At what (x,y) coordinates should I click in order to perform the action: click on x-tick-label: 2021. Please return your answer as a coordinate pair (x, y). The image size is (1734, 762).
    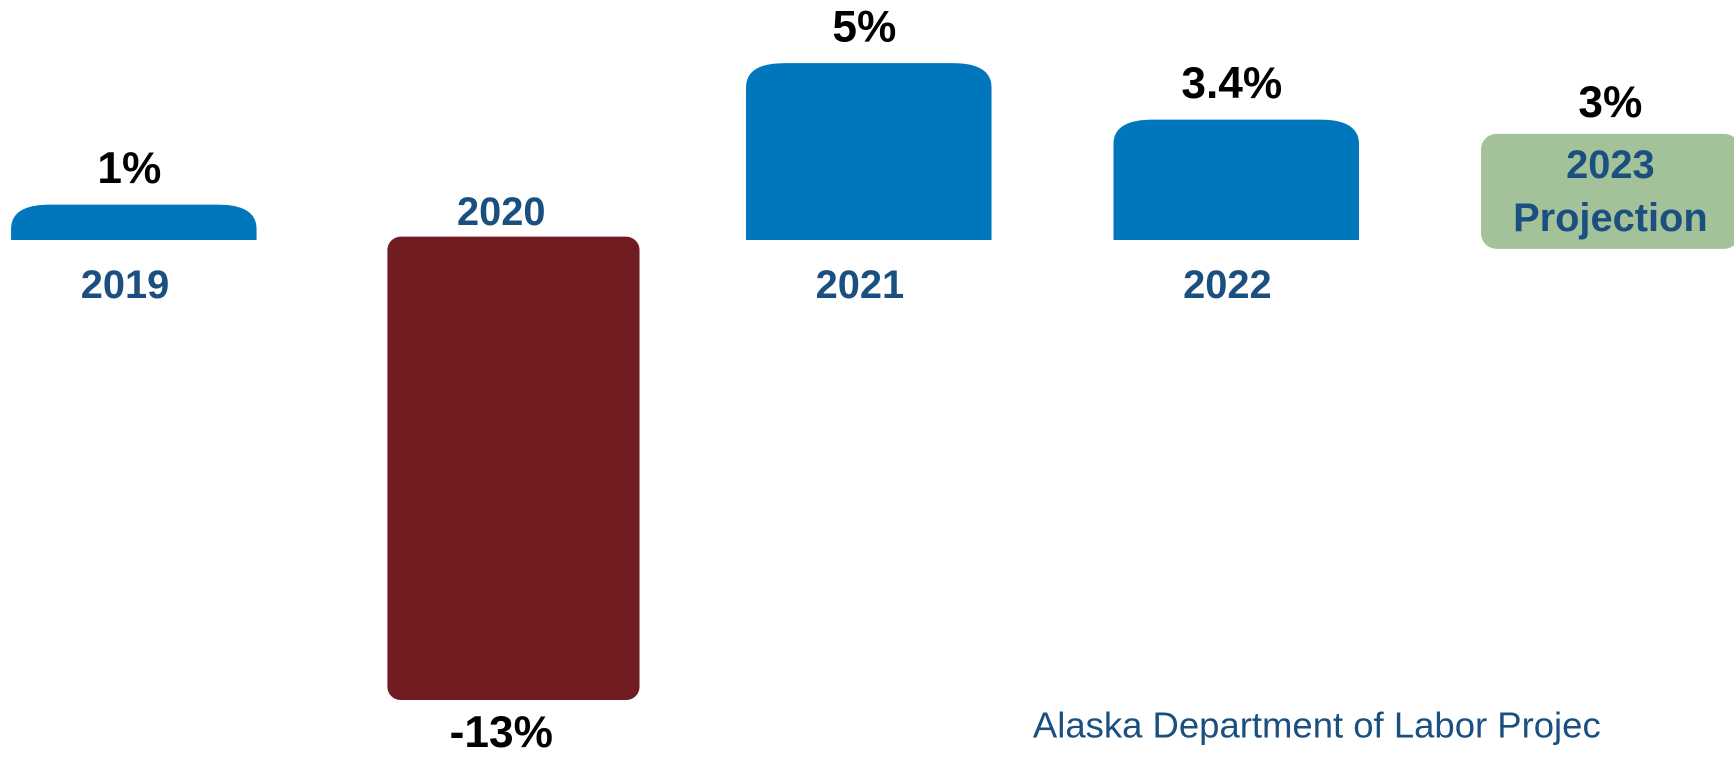
    Looking at the image, I should click on (860, 285).